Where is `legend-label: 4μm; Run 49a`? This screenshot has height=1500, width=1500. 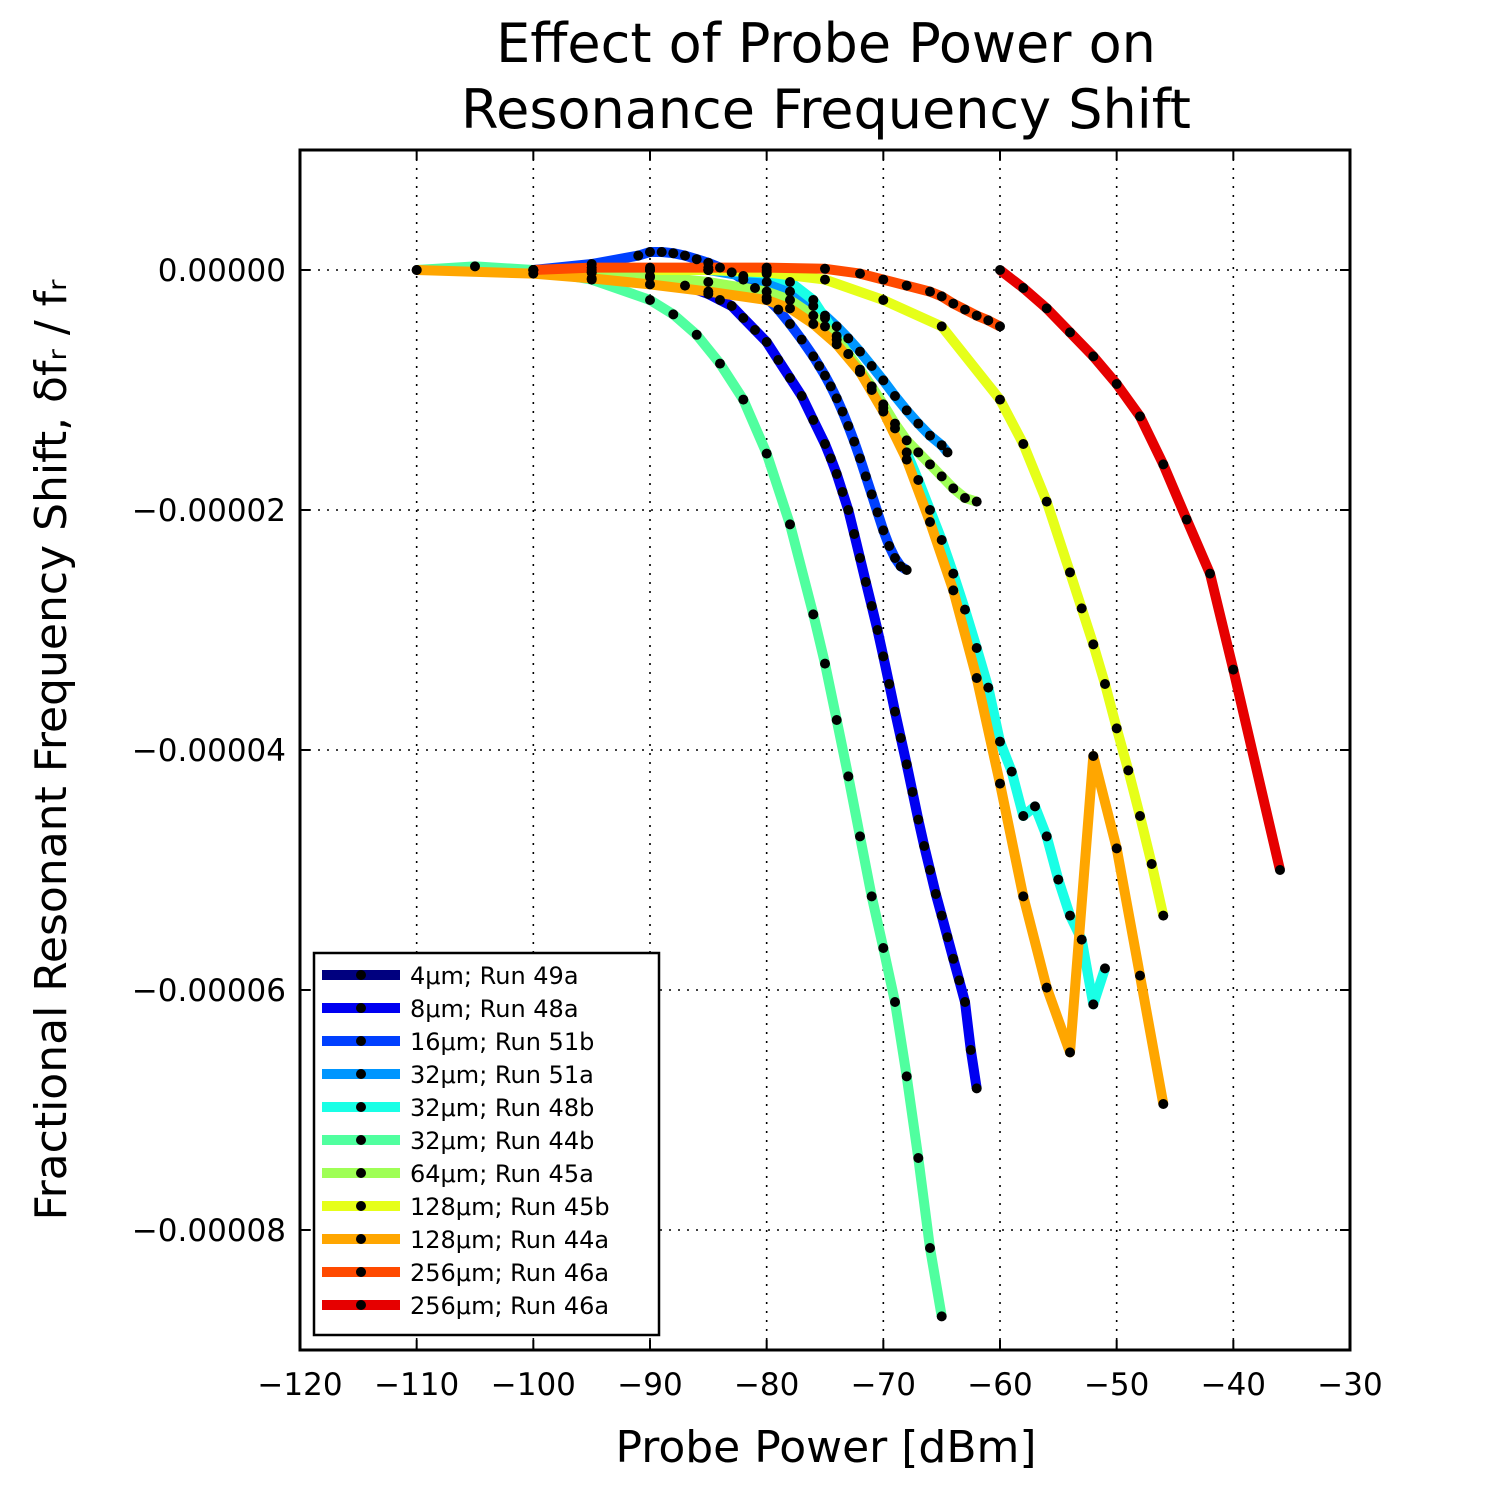
legend-label: 4μm; Run 49a is located at coordinates (494, 976).